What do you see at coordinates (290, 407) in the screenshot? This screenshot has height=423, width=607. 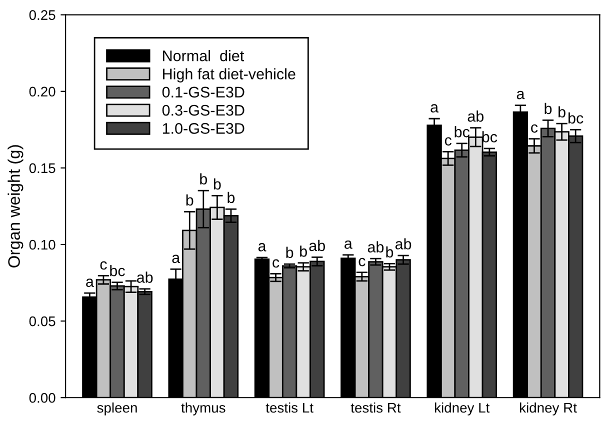 I see `x-tick-label: testis Lt` at bounding box center [290, 407].